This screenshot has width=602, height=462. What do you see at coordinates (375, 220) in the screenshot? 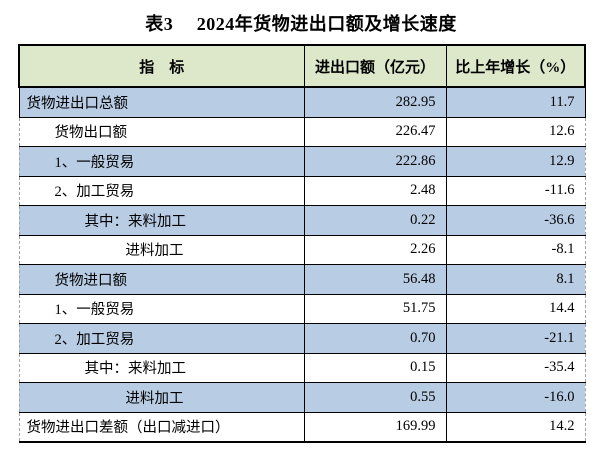
I see `value-cell: 0.22` at bounding box center [375, 220].